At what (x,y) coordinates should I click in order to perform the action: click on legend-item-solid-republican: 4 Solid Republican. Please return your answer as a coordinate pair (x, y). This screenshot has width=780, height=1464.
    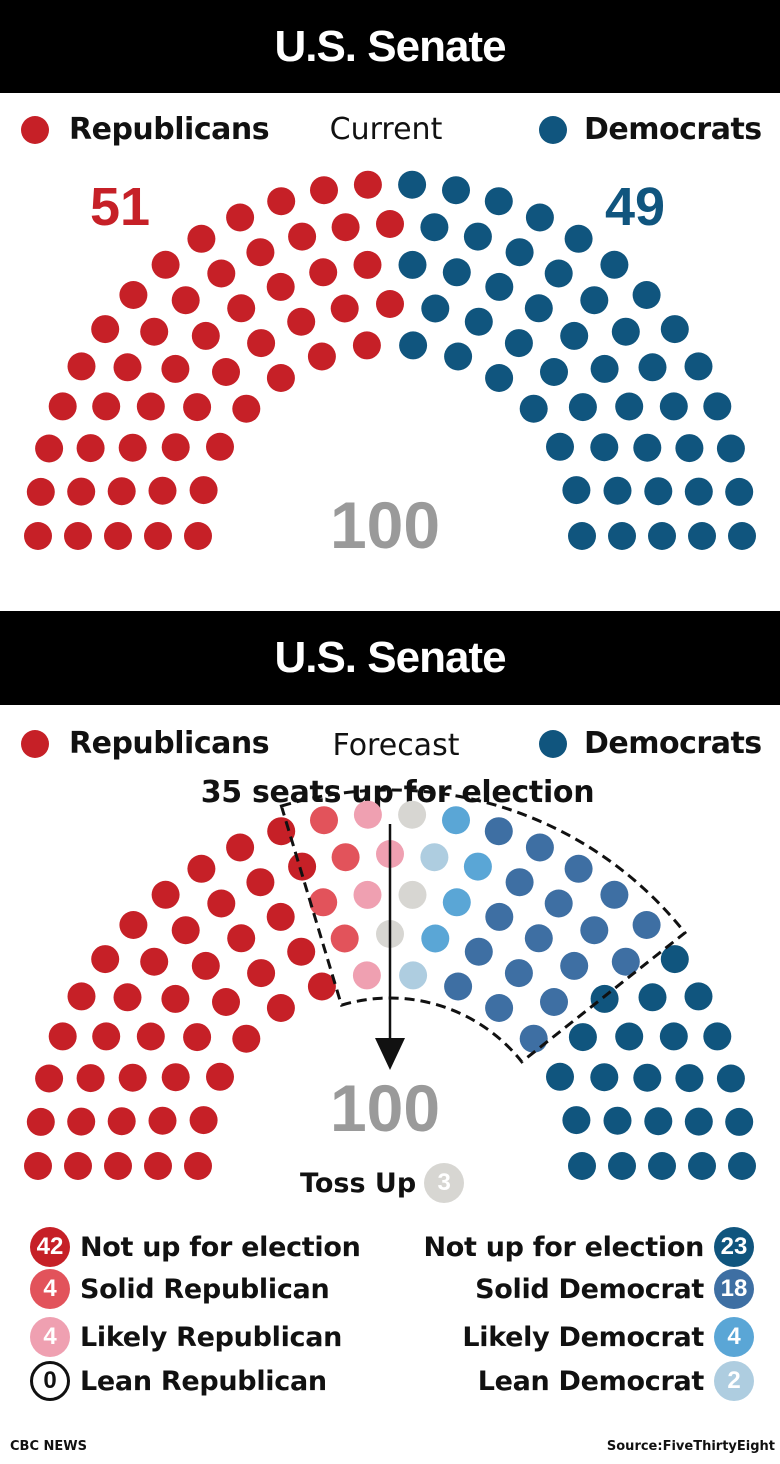
    Looking at the image, I should click on (180, 1289).